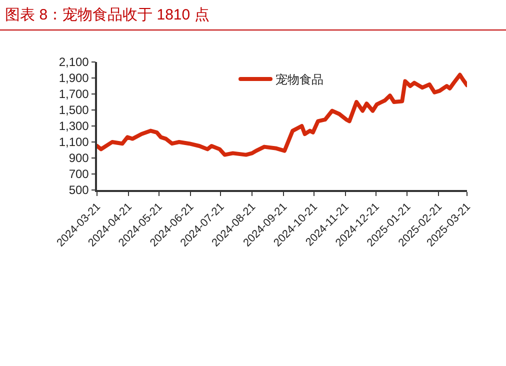 This screenshot has width=506, height=366. Describe the element at coordinates (74, 62) in the screenshot. I see `y-tick-label: 2,100` at that location.